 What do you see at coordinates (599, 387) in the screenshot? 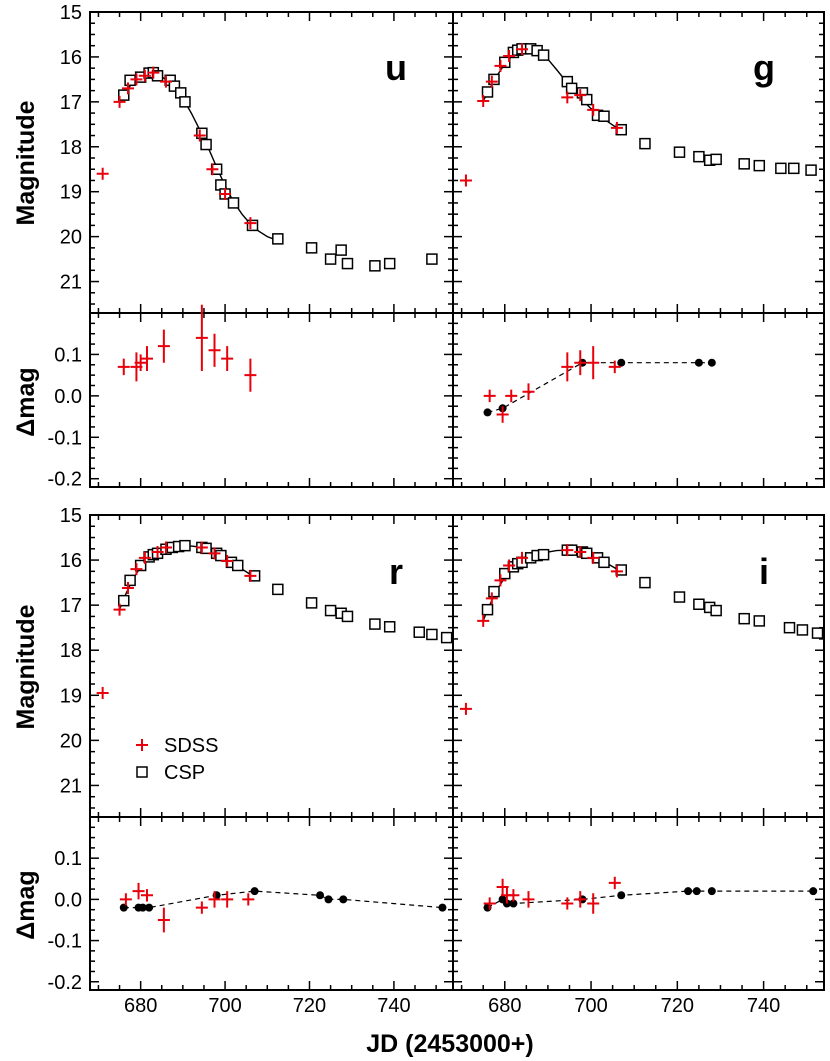
I see `dmag-model-line-g` at bounding box center [599, 387].